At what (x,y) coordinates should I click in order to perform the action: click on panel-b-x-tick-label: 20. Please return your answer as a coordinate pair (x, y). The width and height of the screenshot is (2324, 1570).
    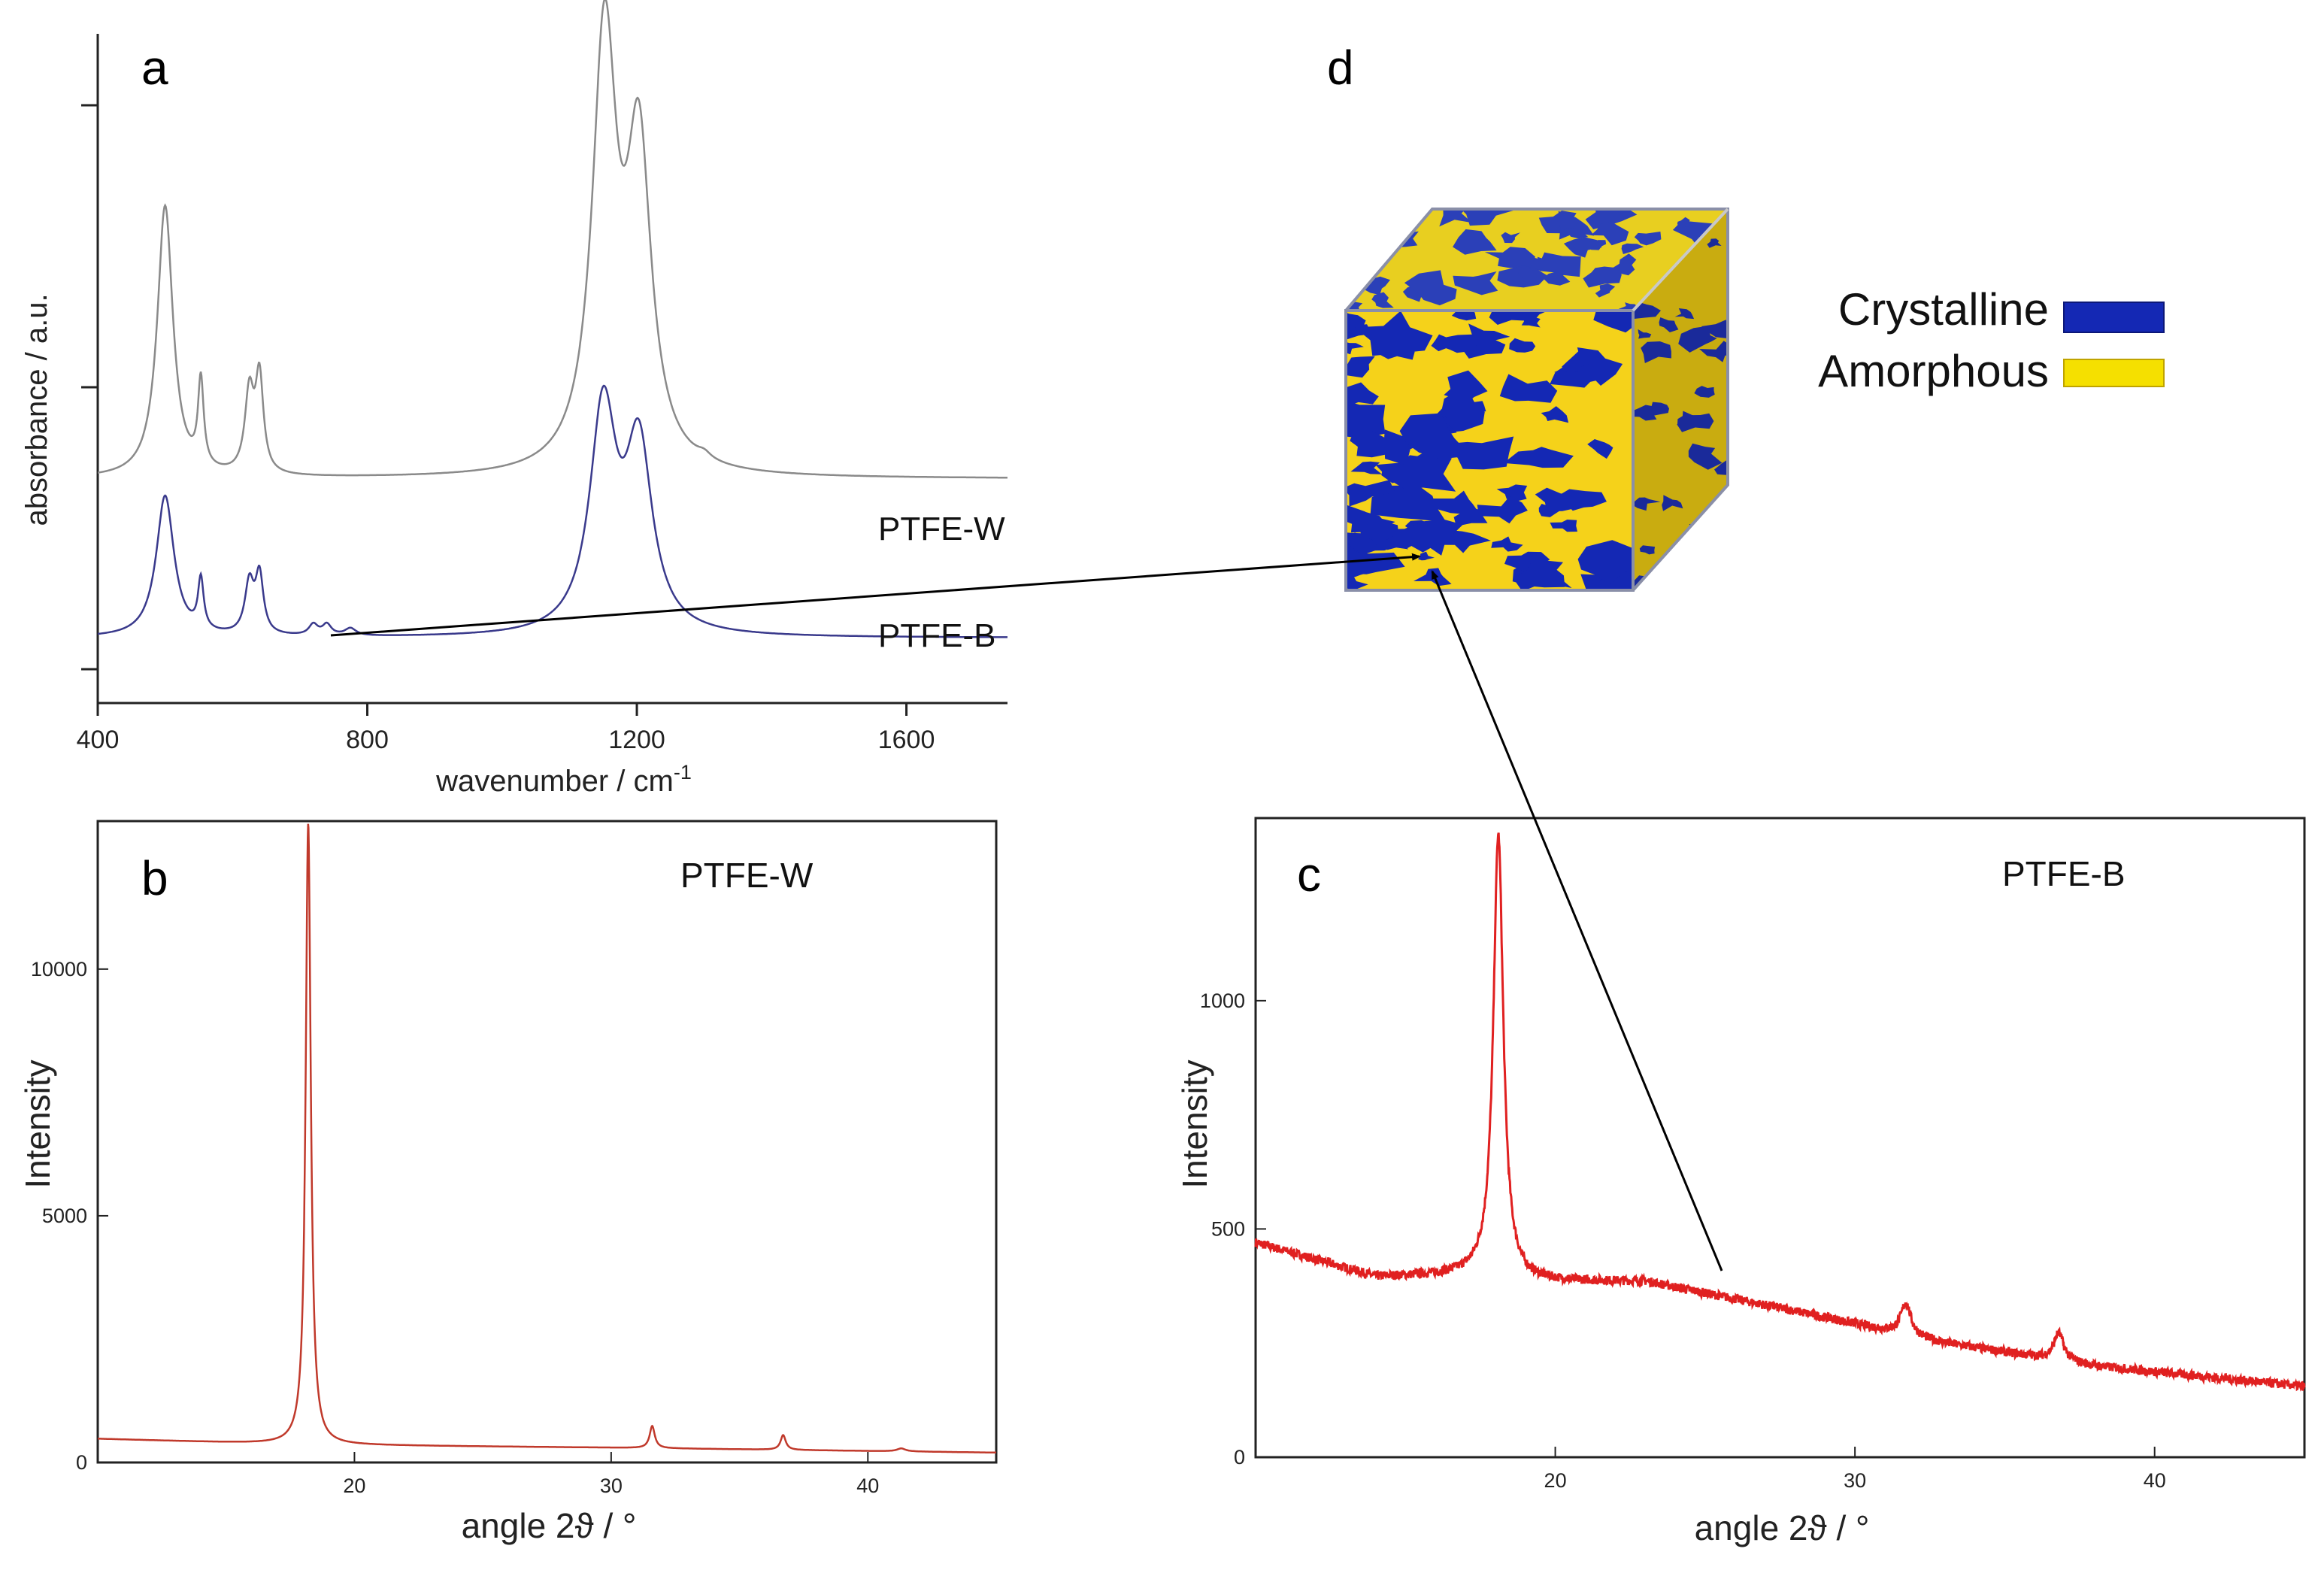
    Looking at the image, I should click on (354, 1486).